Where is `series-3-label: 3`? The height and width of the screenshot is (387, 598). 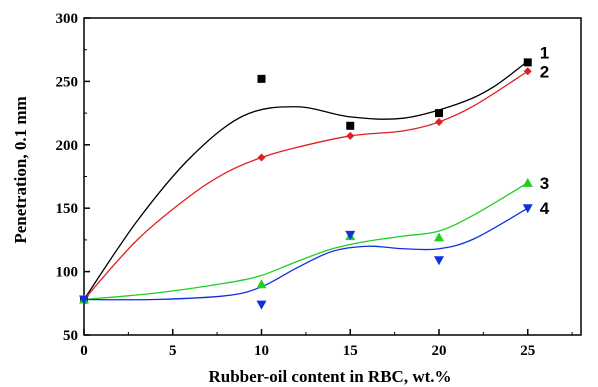 series-3-label: 3 is located at coordinates (544, 183).